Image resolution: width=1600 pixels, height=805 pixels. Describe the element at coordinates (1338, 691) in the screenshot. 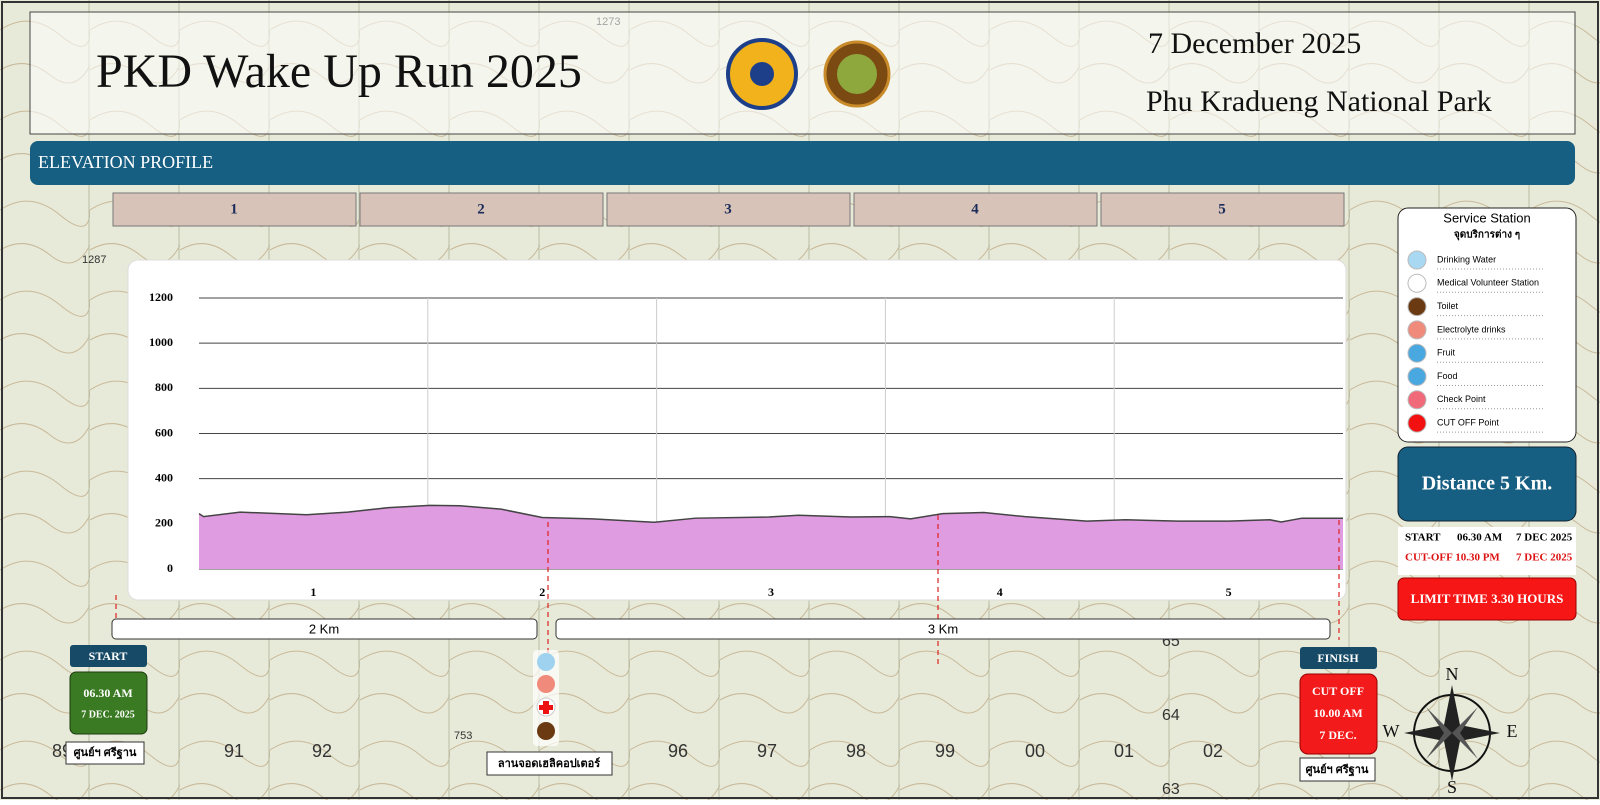

I see `finish-line: CUT OFF` at that location.